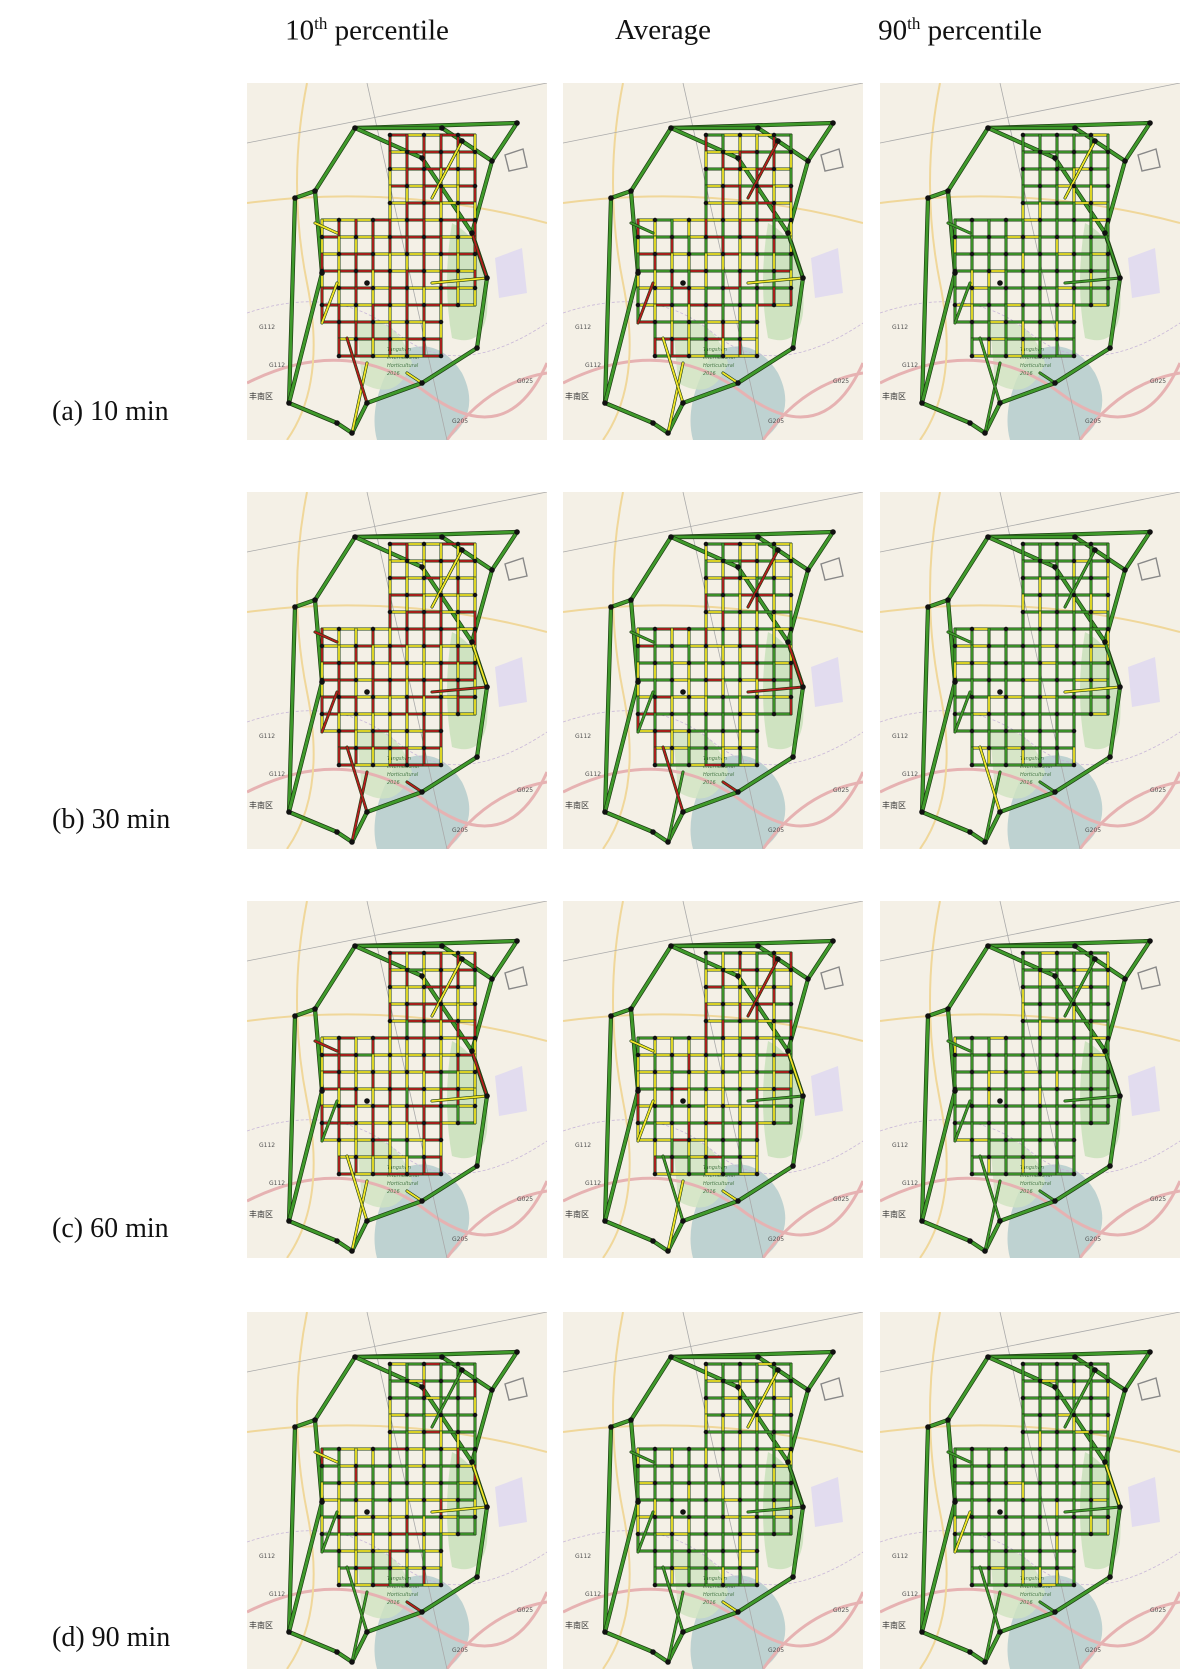 The width and height of the screenshot is (1196, 1680). Describe the element at coordinates (577, 396) in the screenshot. I see `district-label: 丰南区` at that location.